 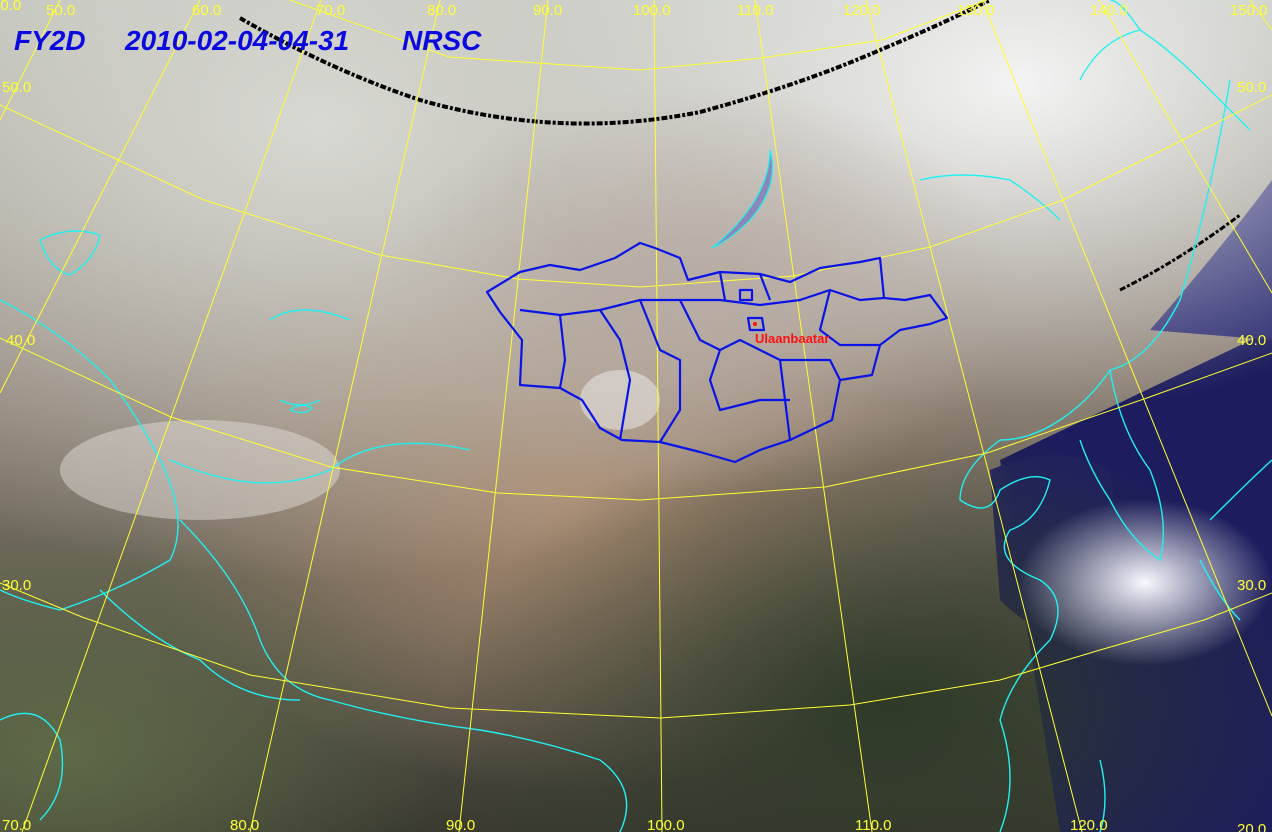 What do you see at coordinates (50, 40) in the screenshot?
I see `title-satellite: FY2D` at bounding box center [50, 40].